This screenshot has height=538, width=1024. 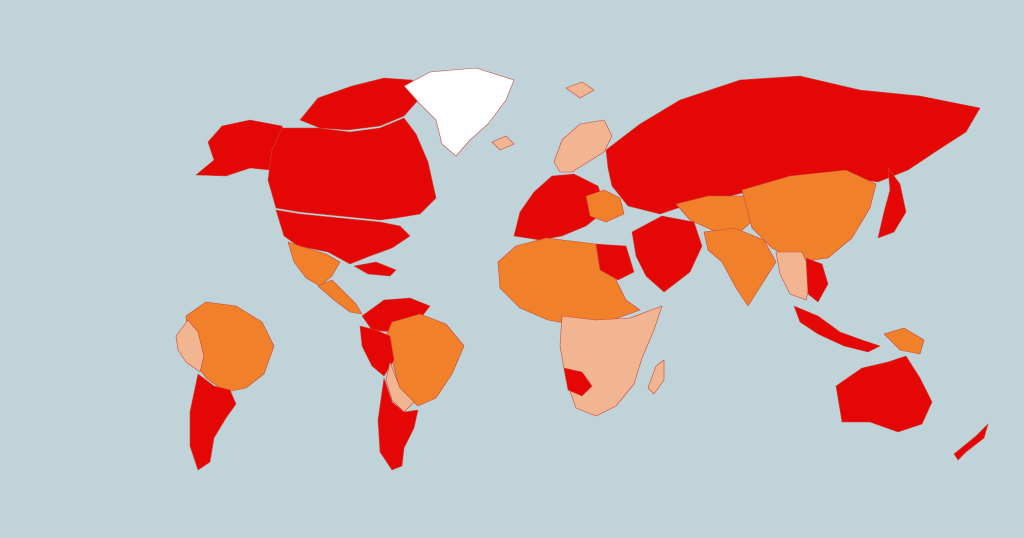 What do you see at coordinates (837, 329) in the screenshot?
I see `region-indonesia` at bounding box center [837, 329].